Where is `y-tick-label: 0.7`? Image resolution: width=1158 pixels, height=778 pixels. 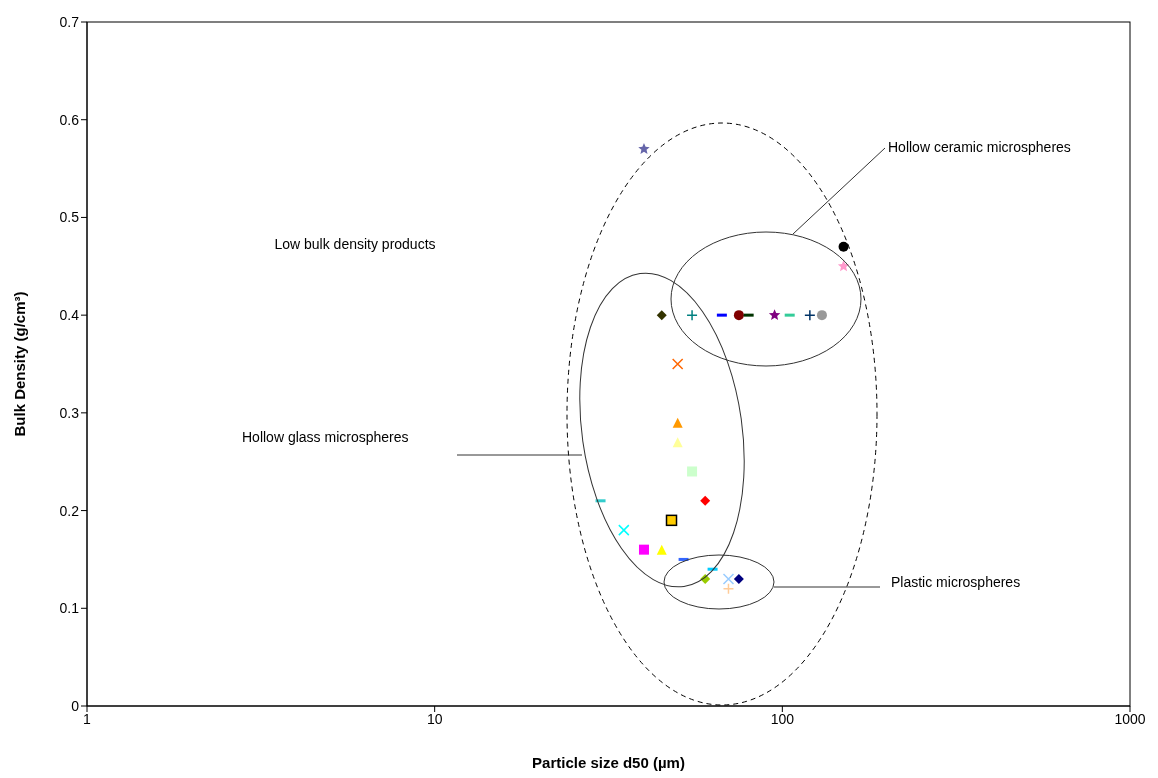
y-tick-label: 0.7 is located at coordinates (69, 21).